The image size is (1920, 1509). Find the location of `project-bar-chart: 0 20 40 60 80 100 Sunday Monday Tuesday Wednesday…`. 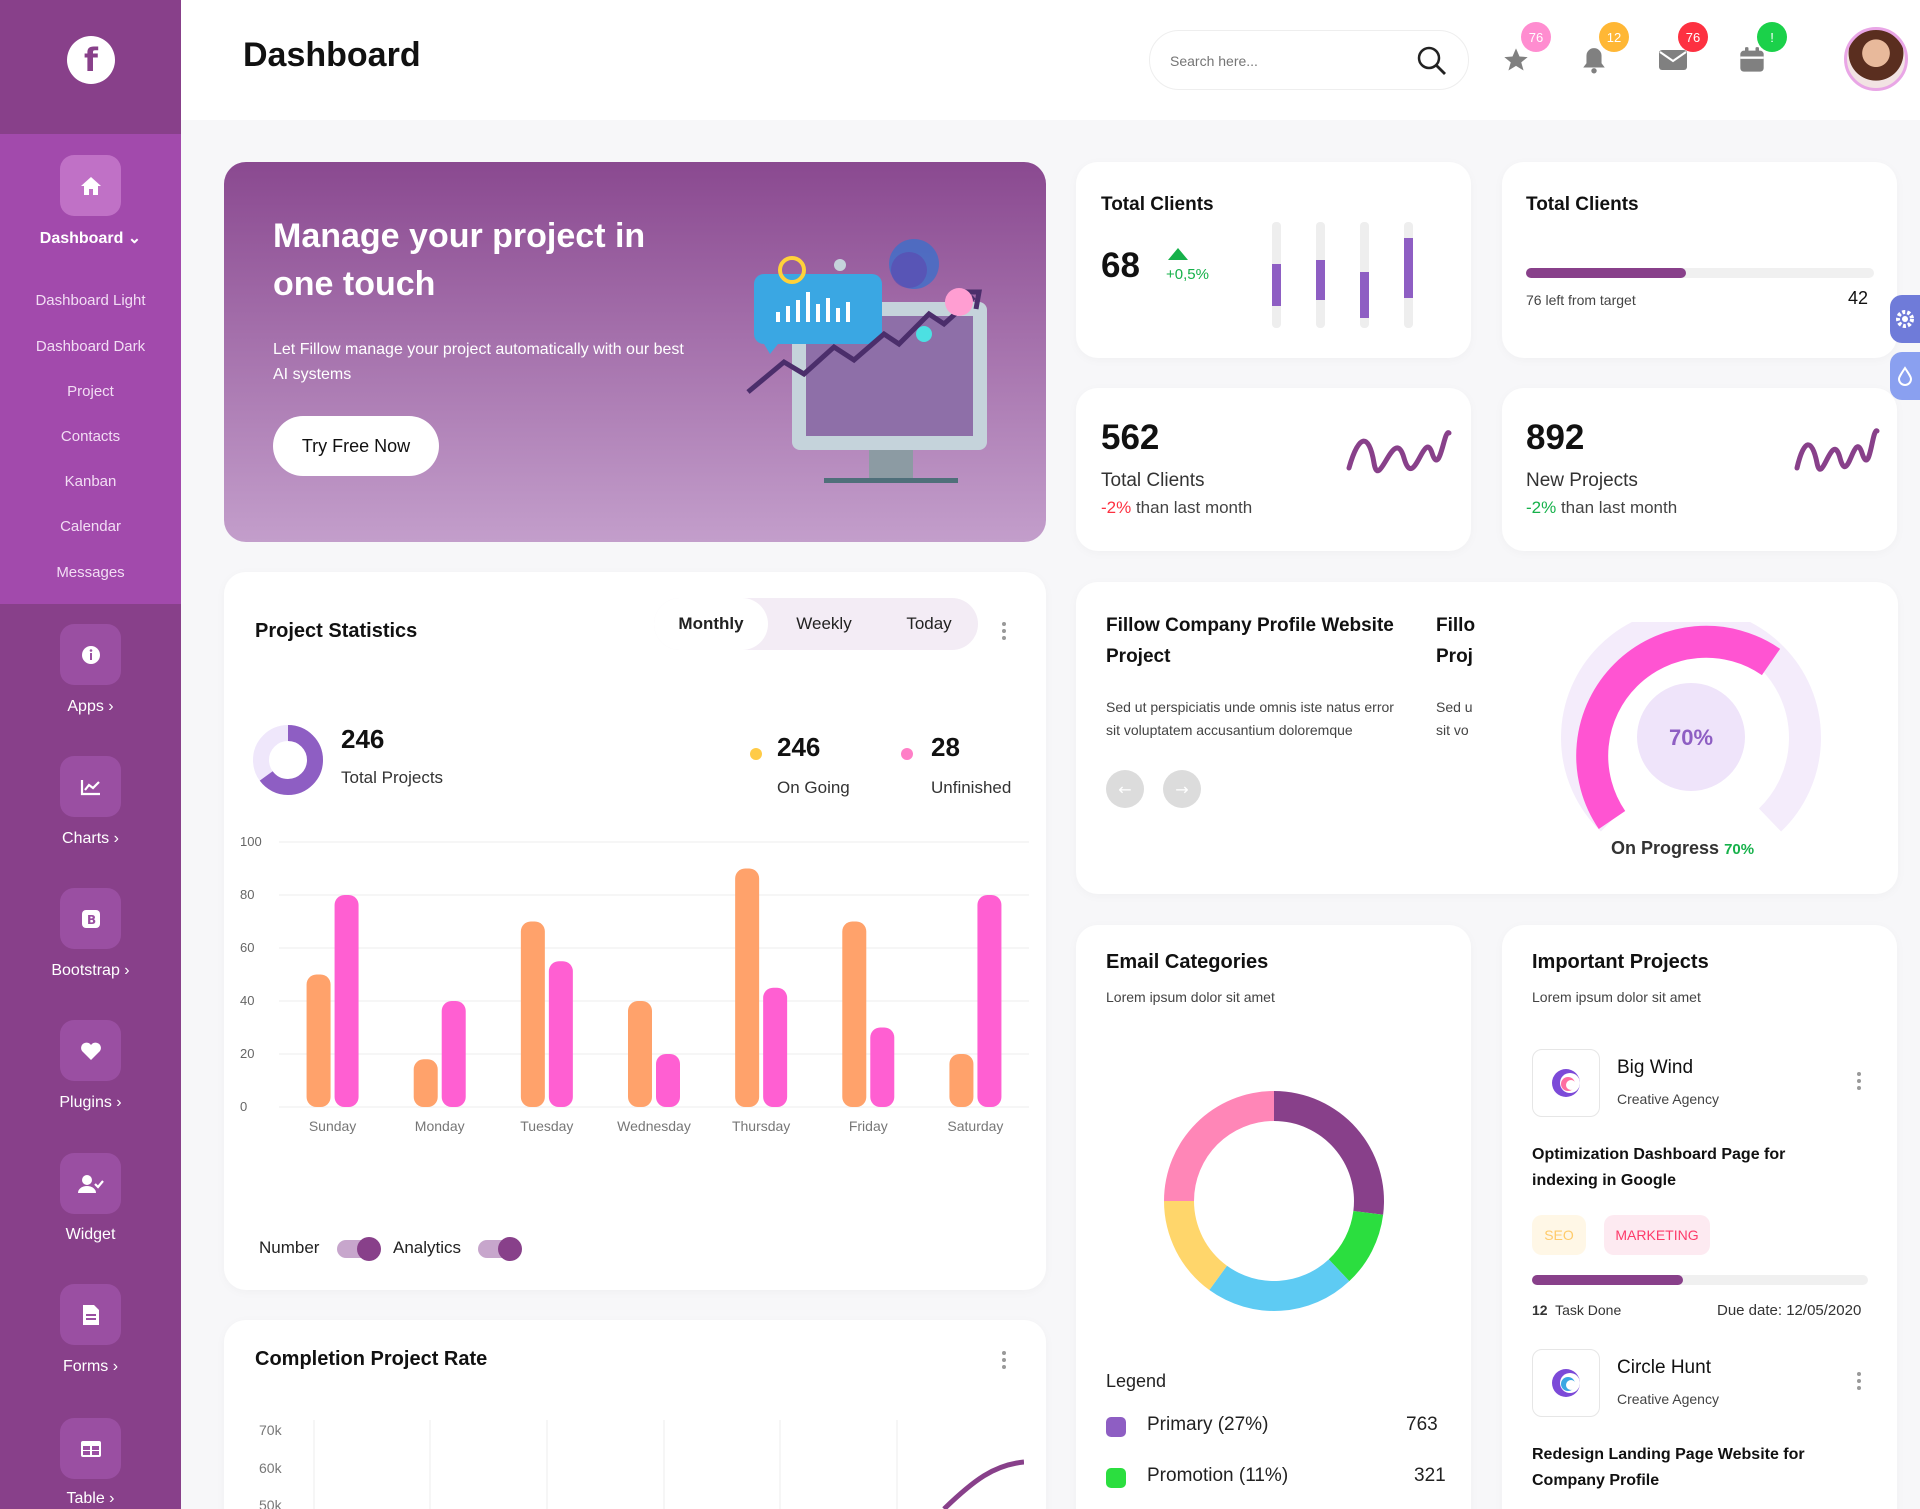

project-bar-chart: 0 20 40 60 80 100 Sunday Monday Tuesday Wednesday… is located at coordinates (634, 984).